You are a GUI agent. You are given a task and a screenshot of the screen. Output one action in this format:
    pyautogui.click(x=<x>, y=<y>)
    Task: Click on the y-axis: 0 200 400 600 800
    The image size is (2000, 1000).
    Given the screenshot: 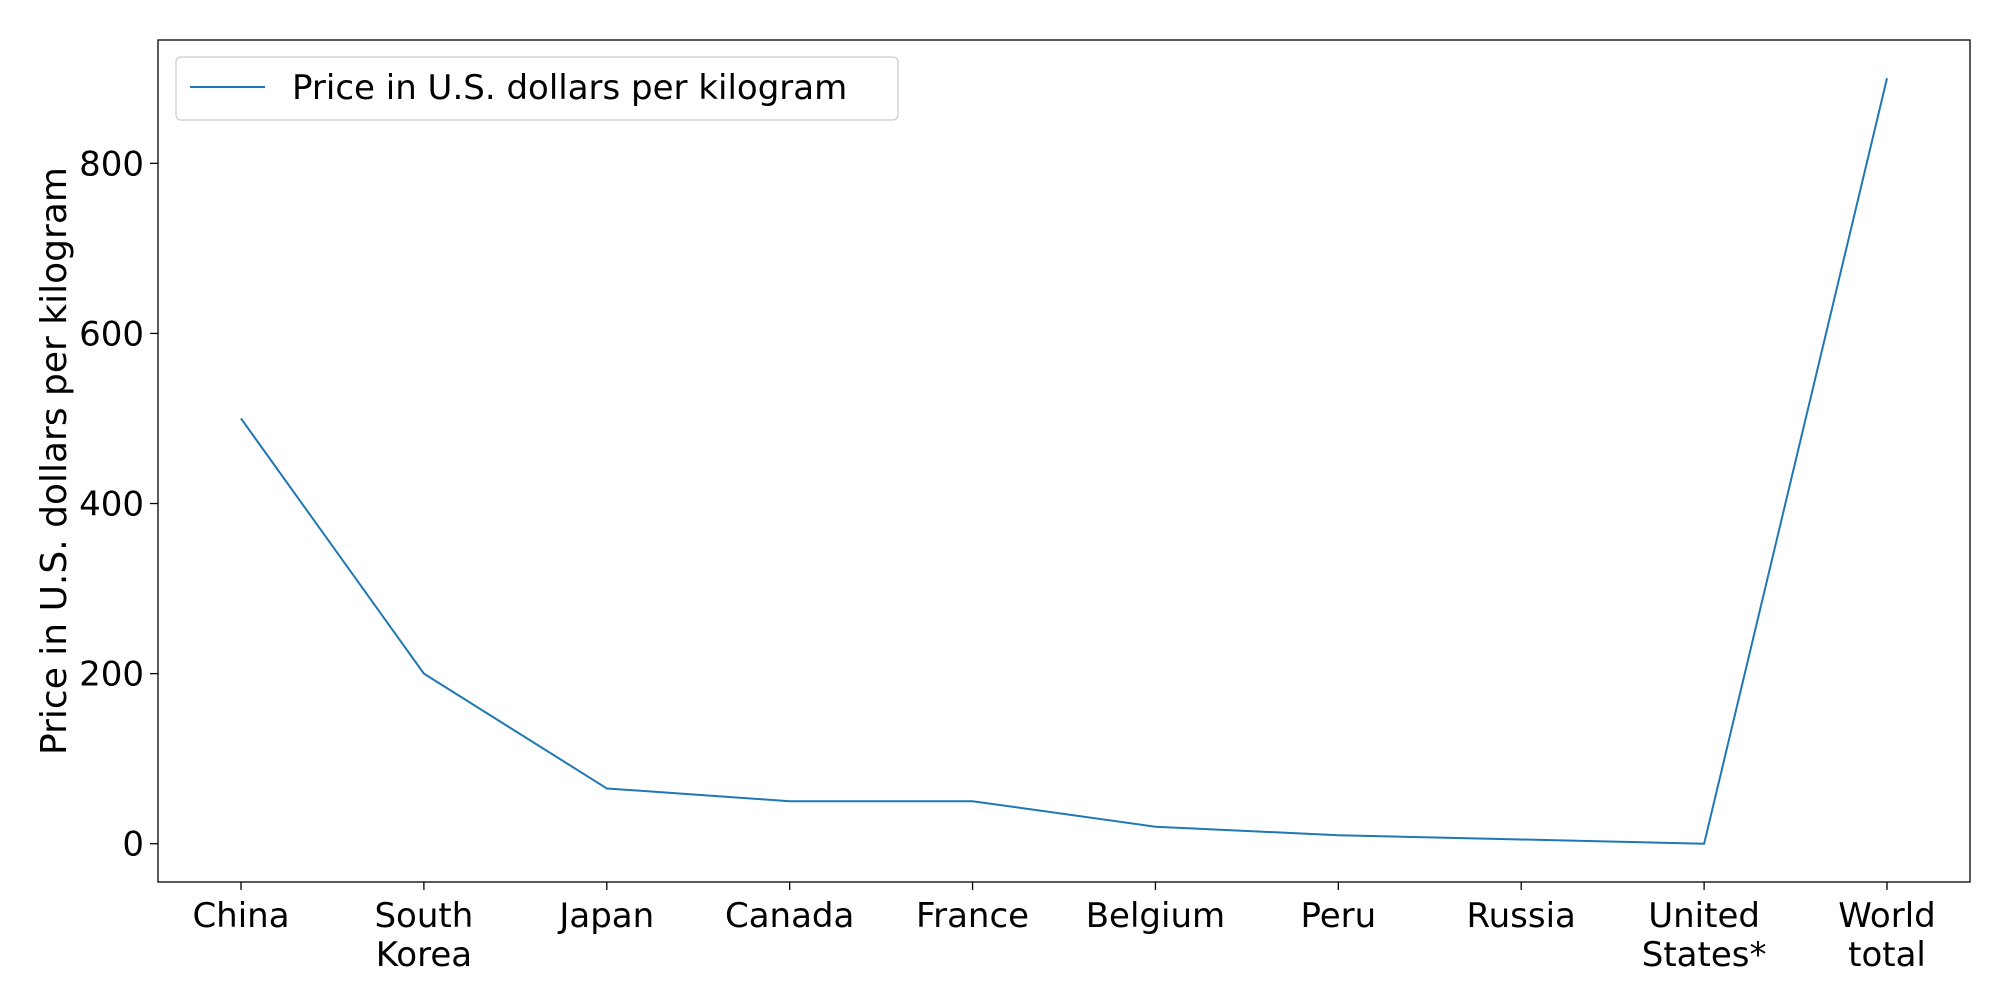 What is the action you would take?
    pyautogui.click(x=118, y=504)
    